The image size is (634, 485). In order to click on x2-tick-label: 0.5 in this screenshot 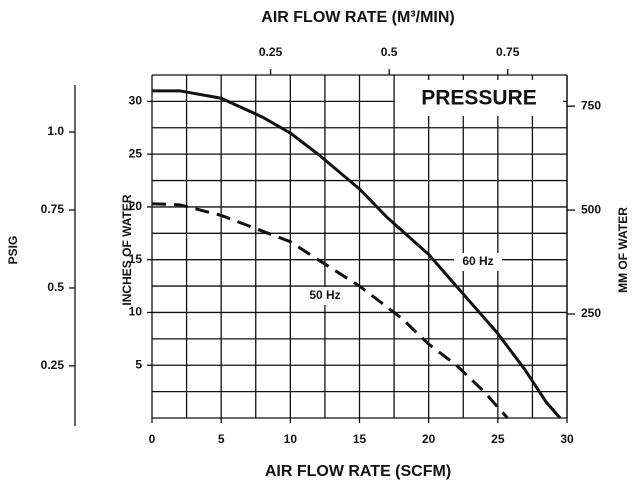, I will do `click(389, 52)`.